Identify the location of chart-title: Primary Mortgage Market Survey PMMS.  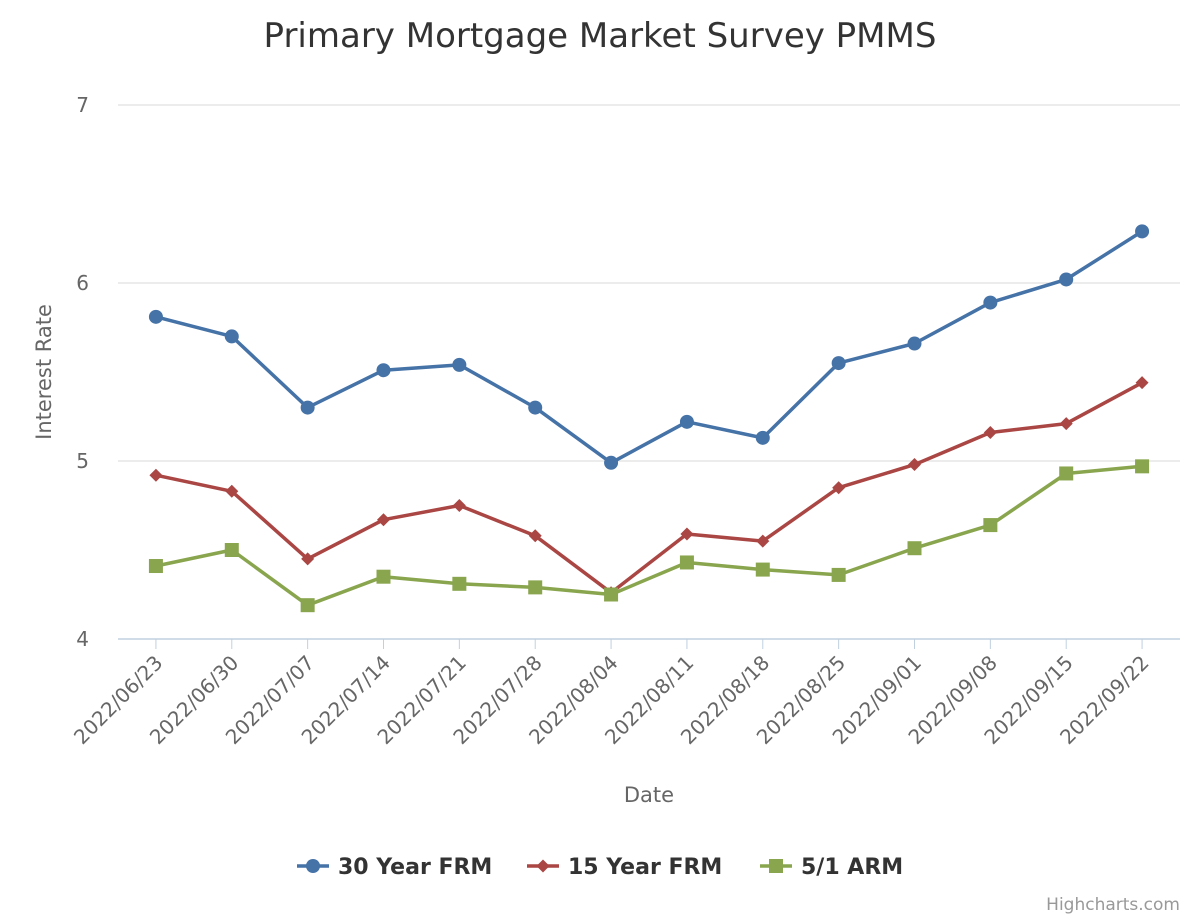
(600, 36).